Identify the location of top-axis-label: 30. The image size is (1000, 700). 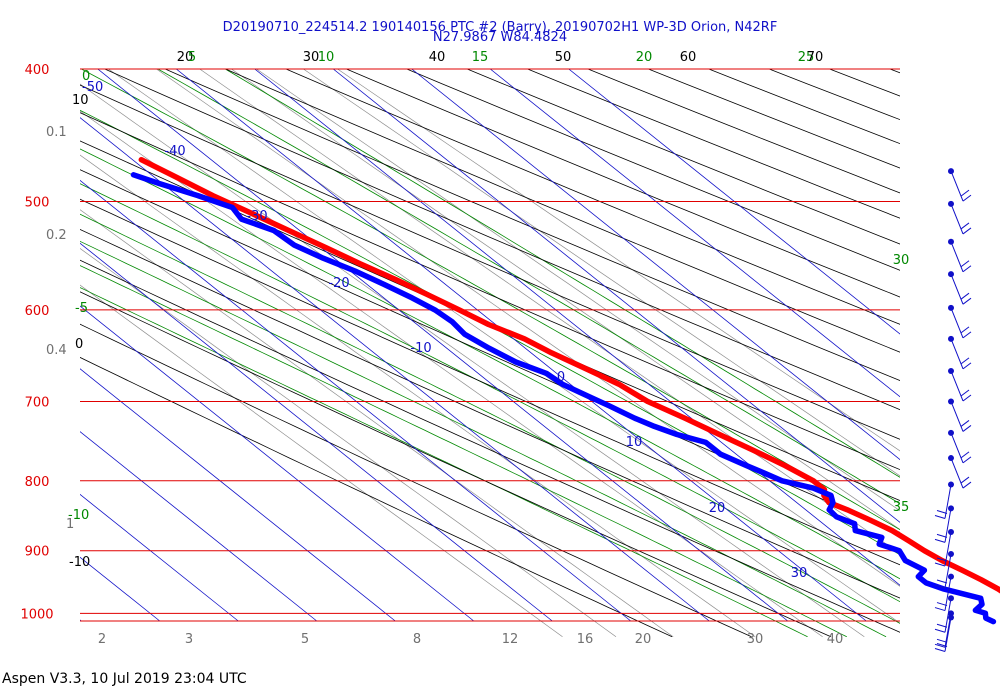
(311, 57).